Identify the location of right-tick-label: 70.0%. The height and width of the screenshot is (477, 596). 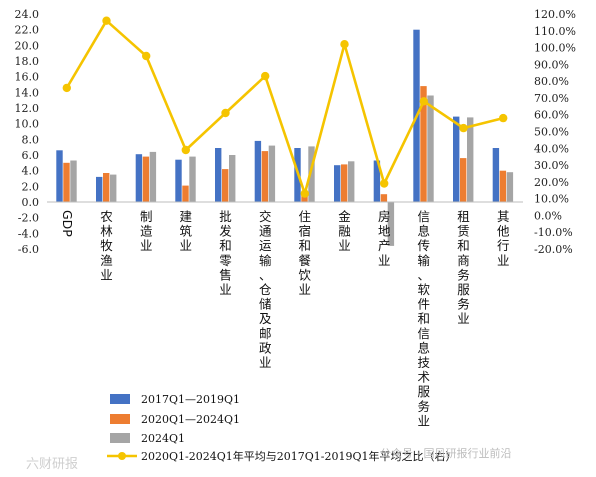
(551, 98).